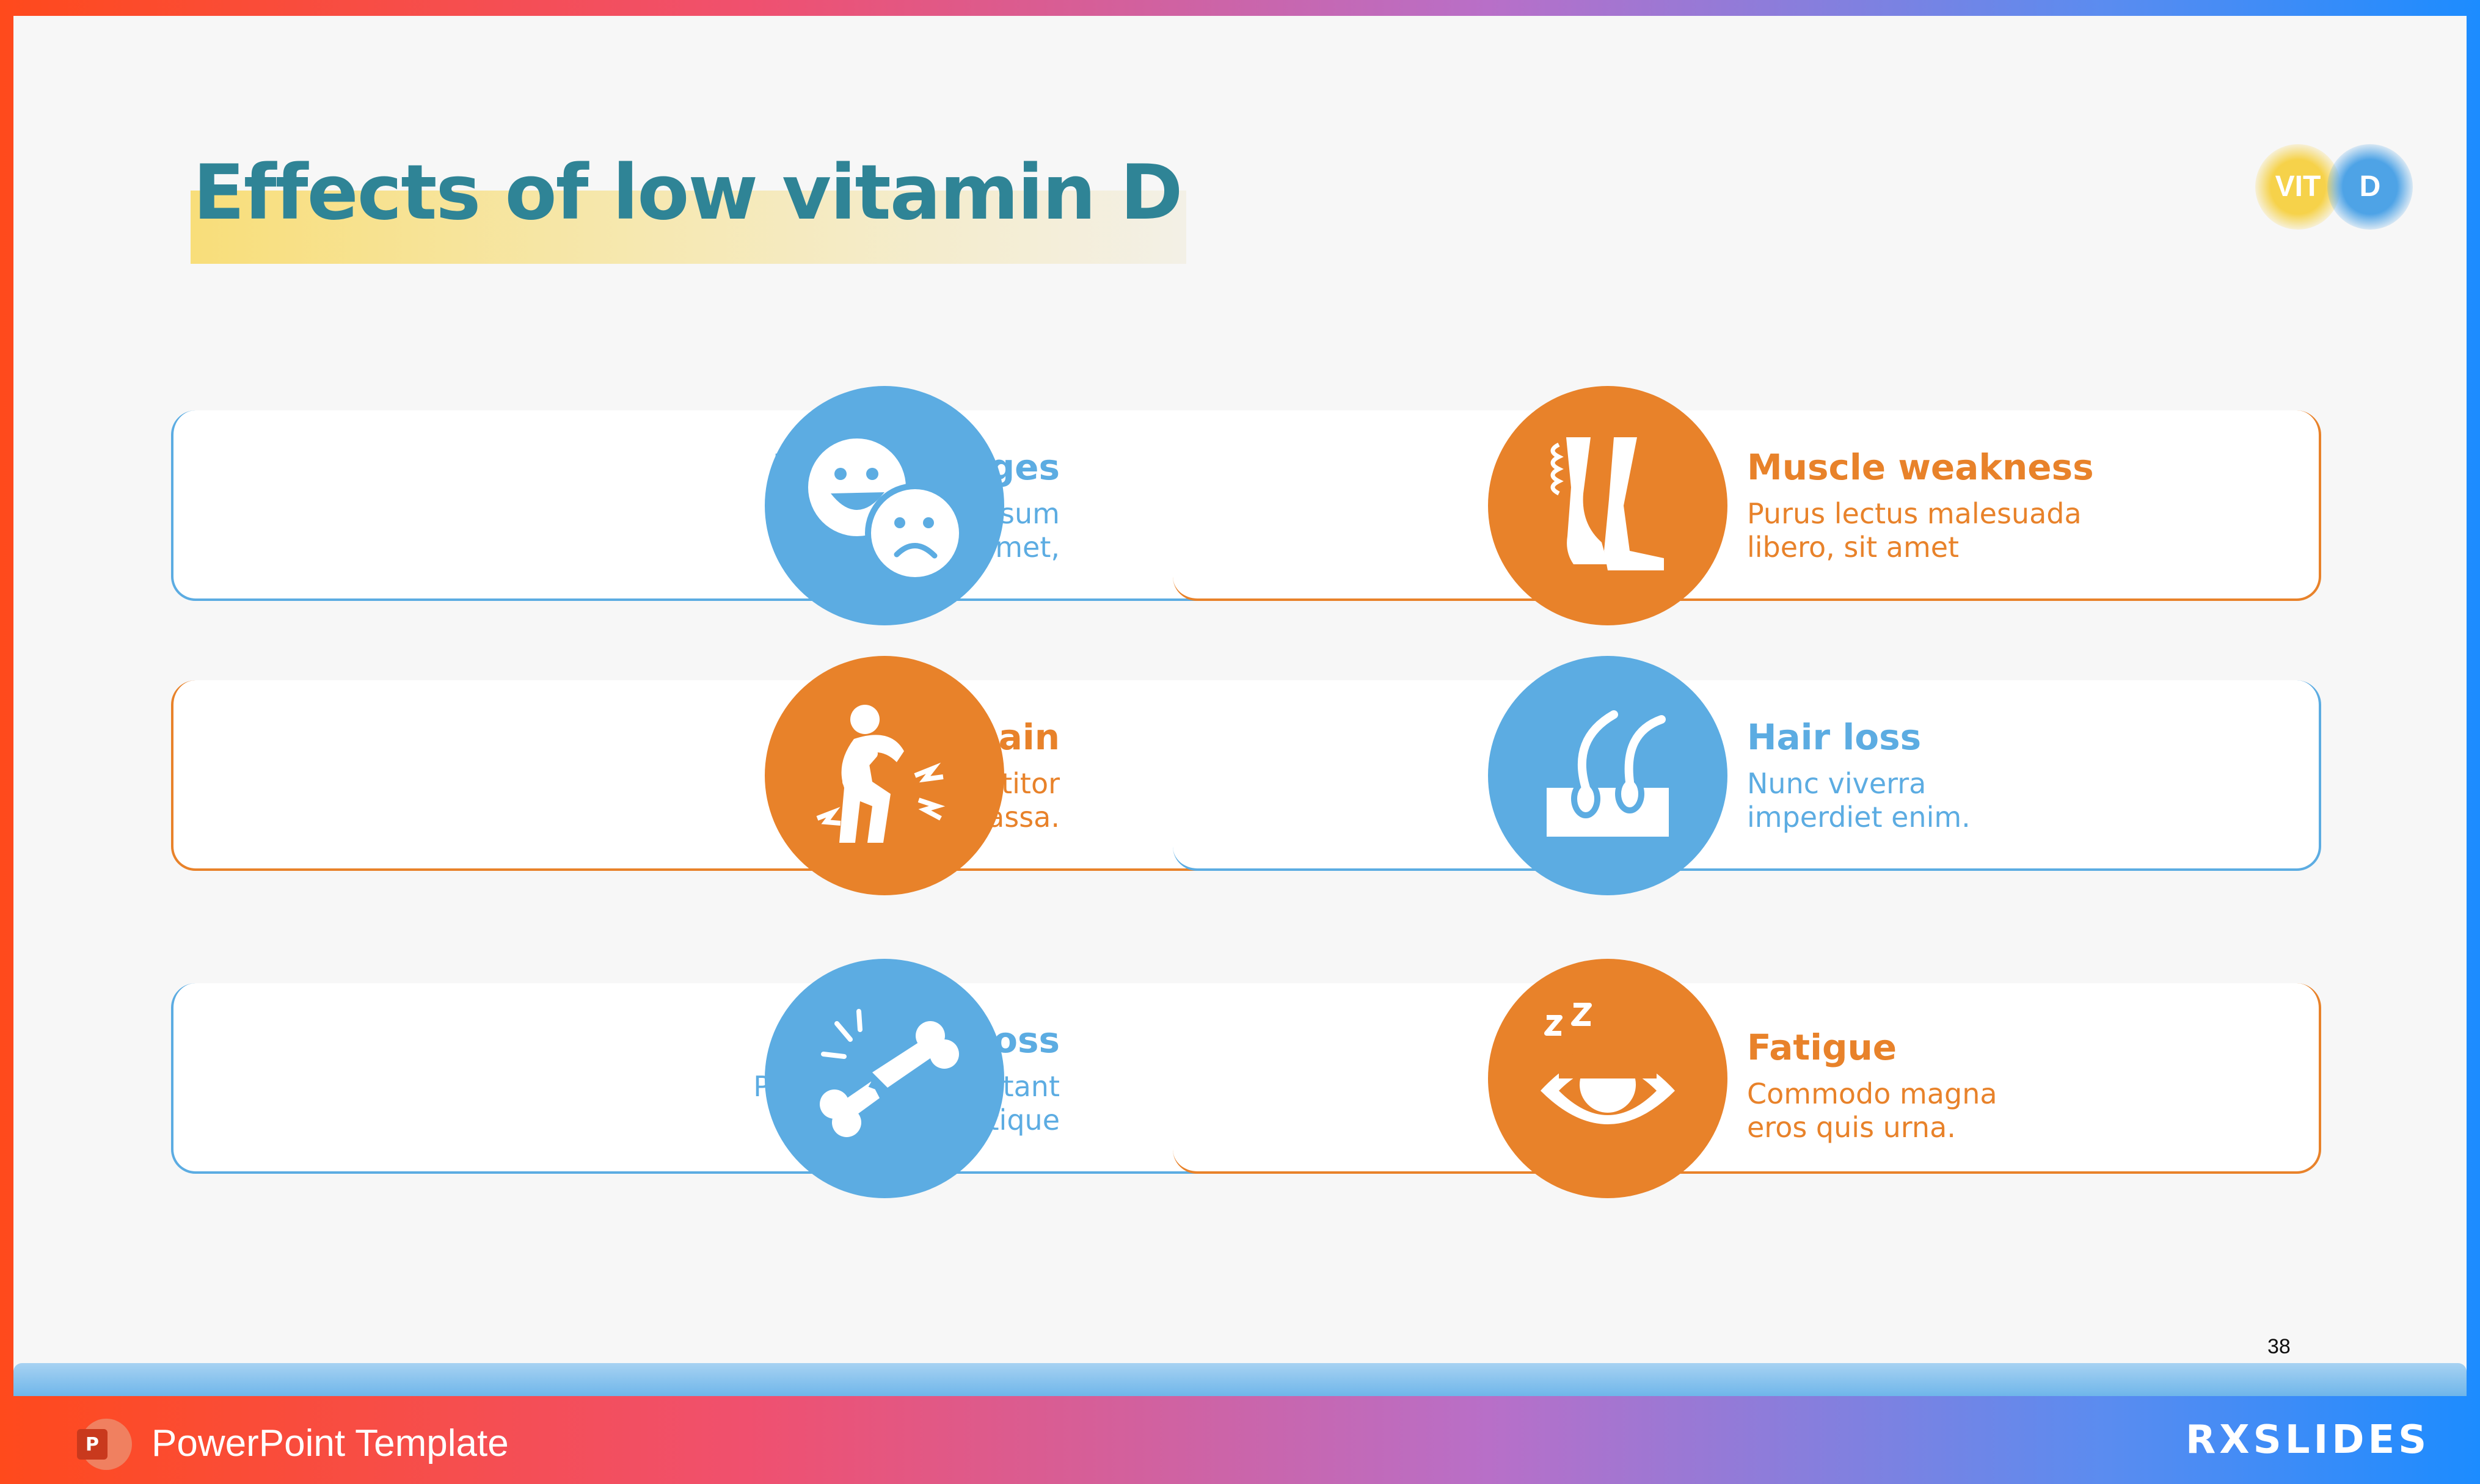  I want to click on effect-description: Purus lectus malesuada libero, sit amet, so click(2083, 530).